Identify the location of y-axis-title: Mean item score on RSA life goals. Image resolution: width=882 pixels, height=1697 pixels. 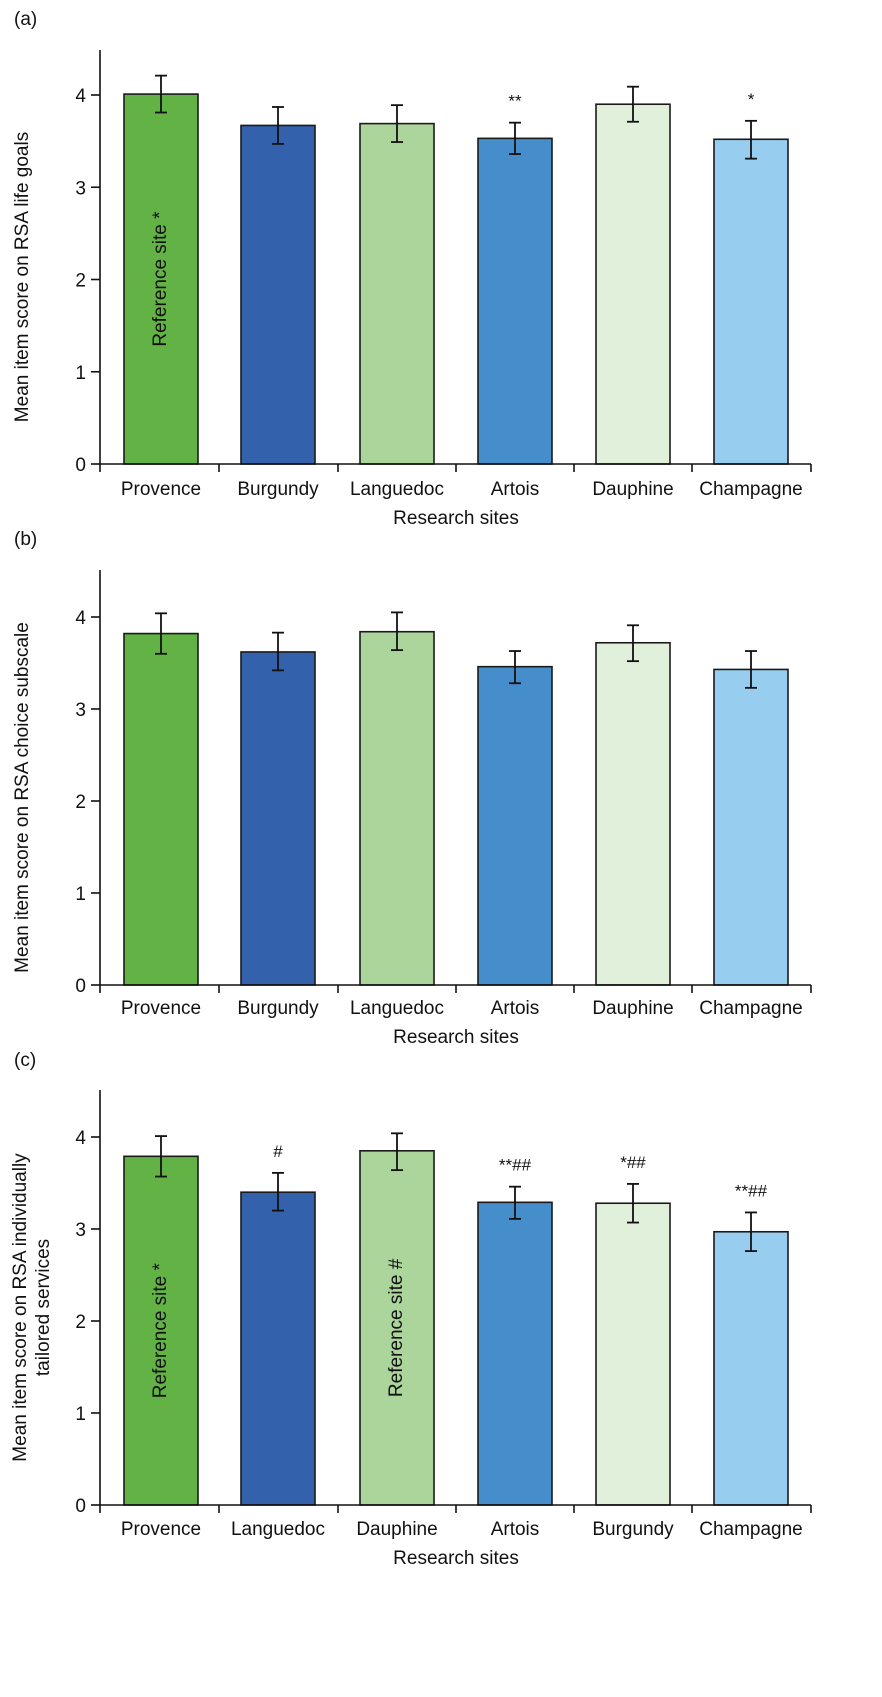
(22, 277).